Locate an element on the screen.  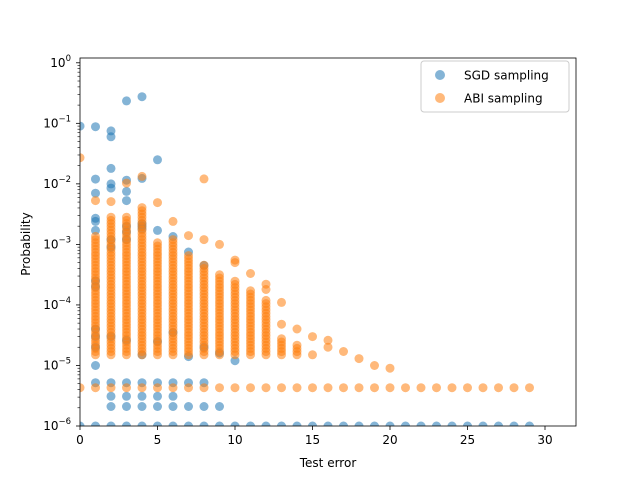
legend-label-sgd: SGD sampling is located at coordinates (506, 76).